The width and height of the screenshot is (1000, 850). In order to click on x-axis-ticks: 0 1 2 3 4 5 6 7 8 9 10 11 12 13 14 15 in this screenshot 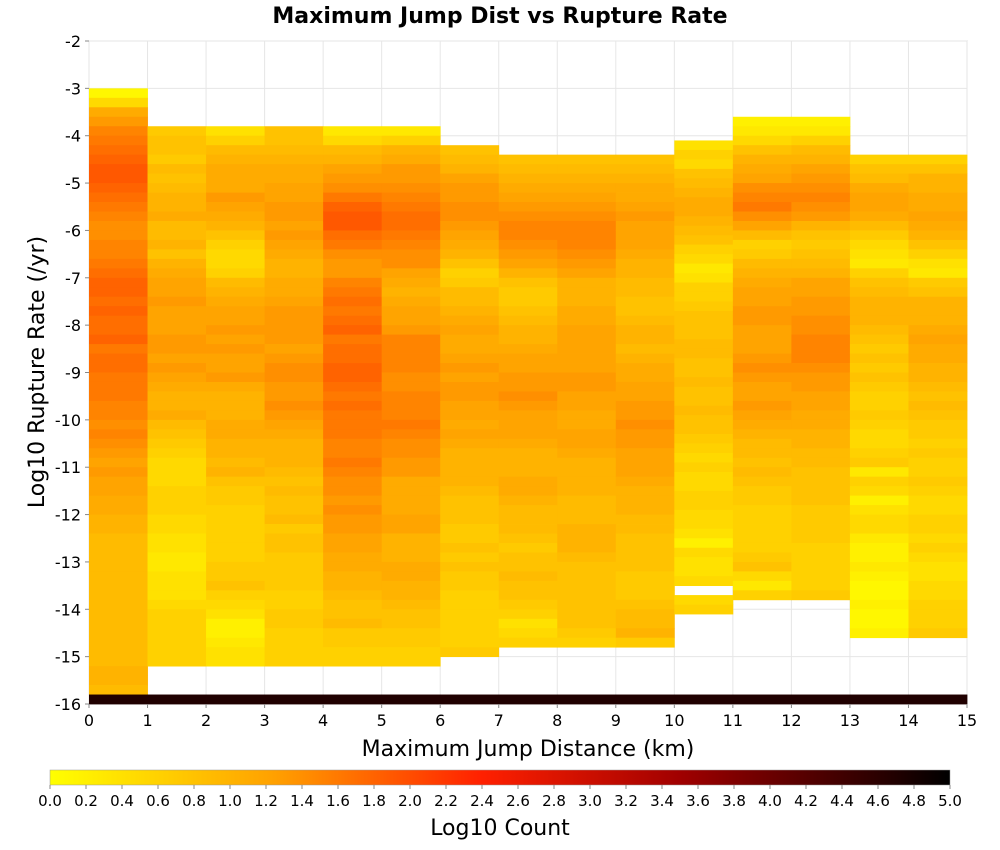, I will do `click(530, 717)`.